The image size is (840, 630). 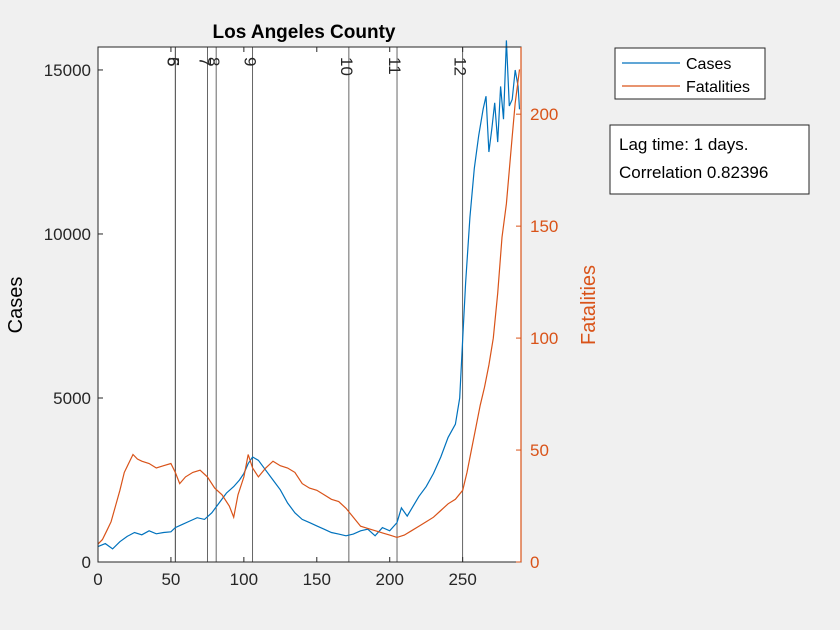 I want to click on y-left-tick-label: 10000, so click(x=67, y=234).